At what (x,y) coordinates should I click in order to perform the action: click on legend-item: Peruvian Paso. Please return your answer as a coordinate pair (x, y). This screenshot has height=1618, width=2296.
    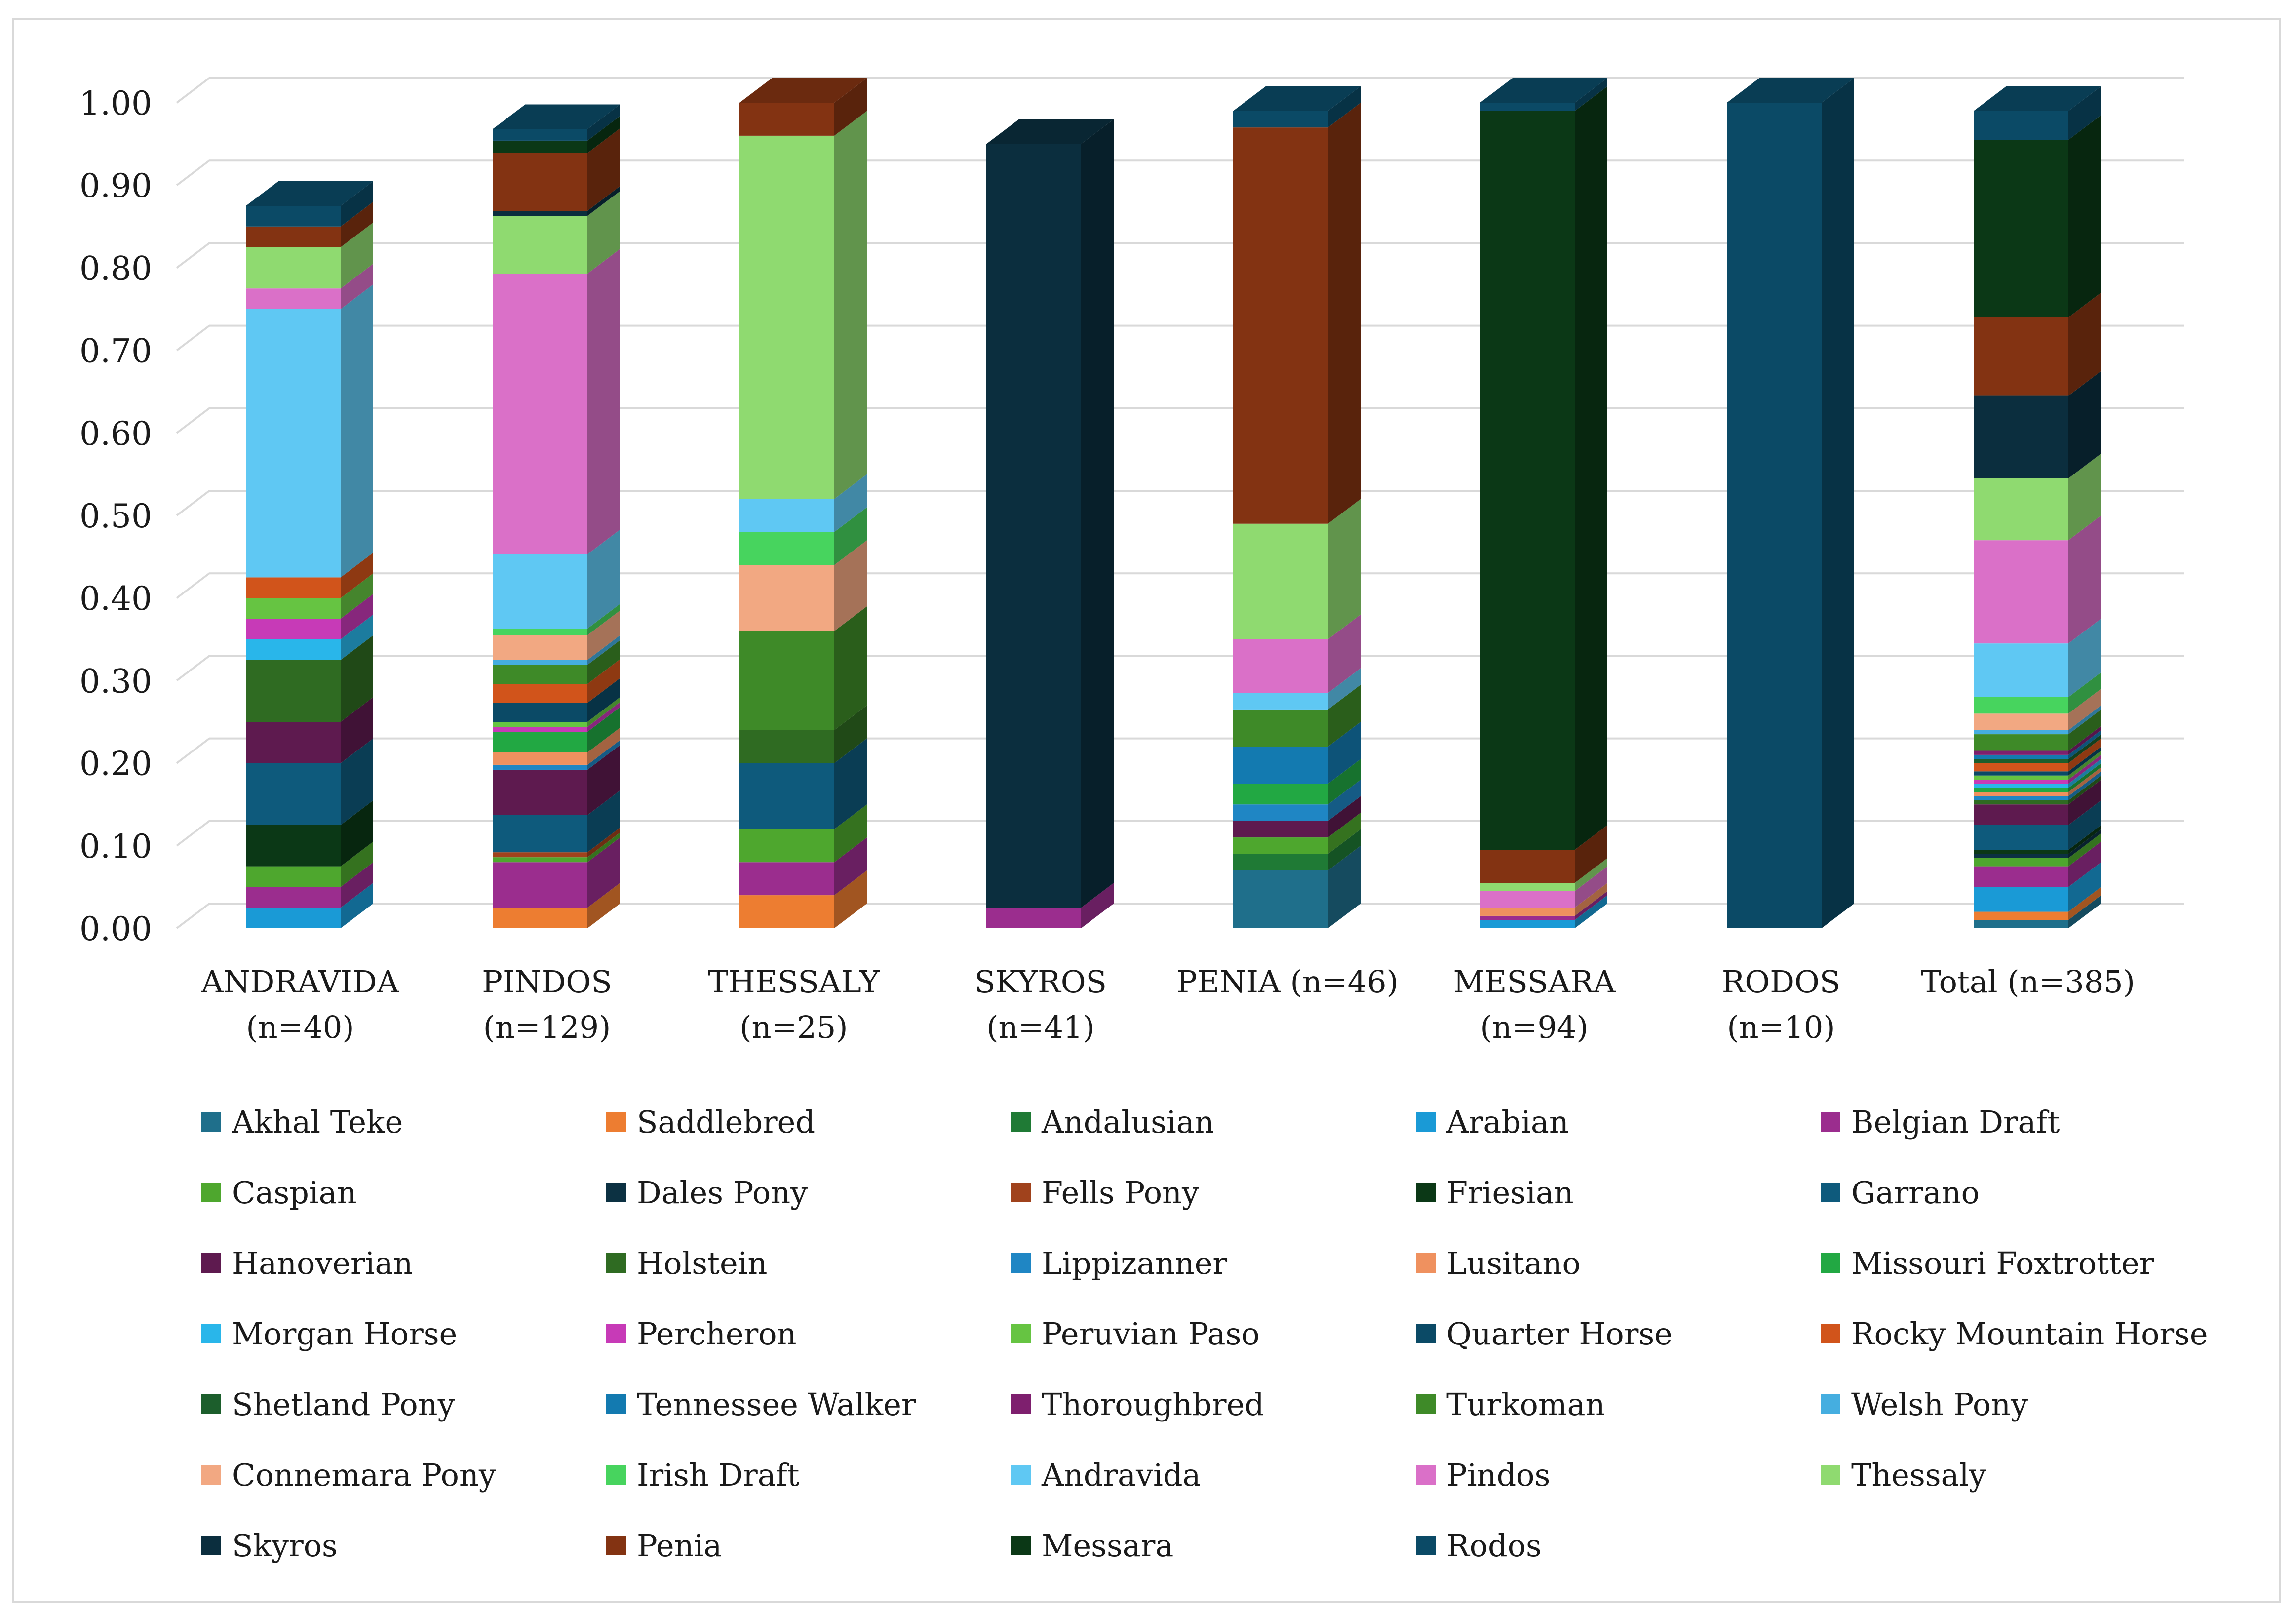
    Looking at the image, I should click on (1135, 1334).